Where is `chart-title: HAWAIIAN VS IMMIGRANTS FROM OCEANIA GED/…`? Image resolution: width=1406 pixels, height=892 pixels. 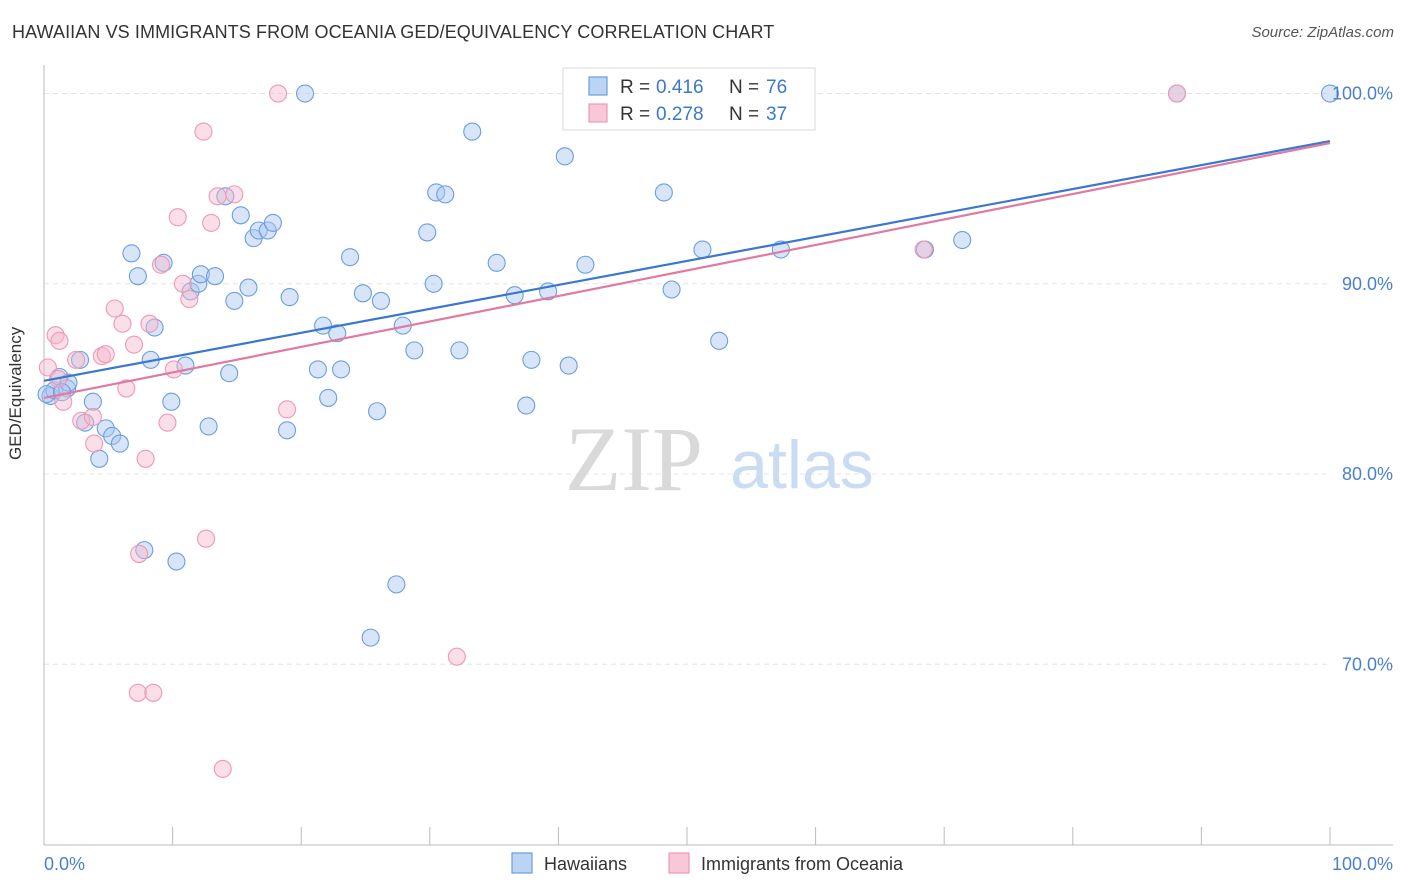 chart-title: HAWAIIAN VS IMMIGRANTS FROM OCEANIA GED/… is located at coordinates (393, 32).